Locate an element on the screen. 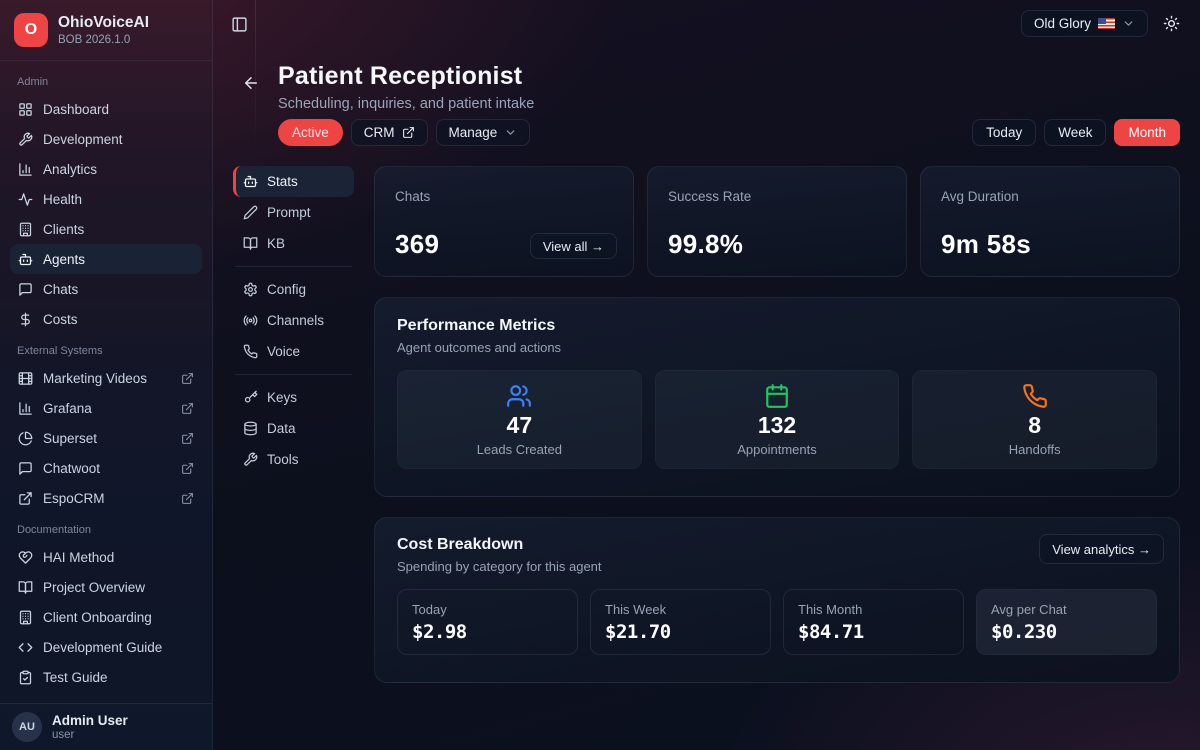 The width and height of the screenshot is (1200, 750). sidebar-item-development: Development is located at coordinates (106, 139).